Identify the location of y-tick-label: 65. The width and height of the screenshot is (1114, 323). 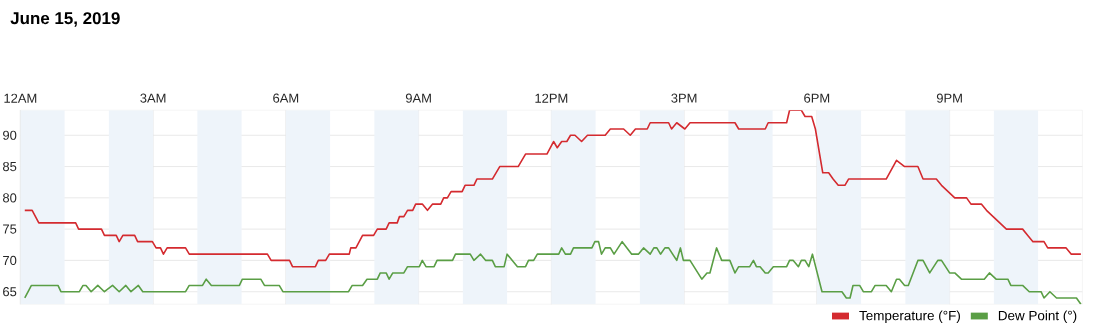
(10, 292).